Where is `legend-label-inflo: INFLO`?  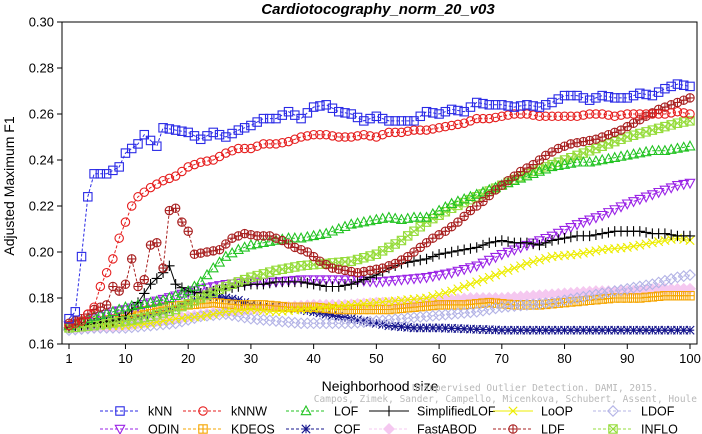 legend-label-inflo: INFLO is located at coordinates (659, 428).